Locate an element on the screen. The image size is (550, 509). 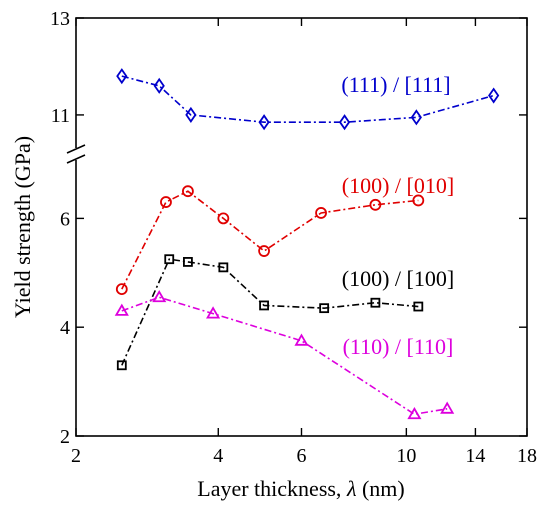
y-tick-label: 11 is located at coordinates (60, 116).